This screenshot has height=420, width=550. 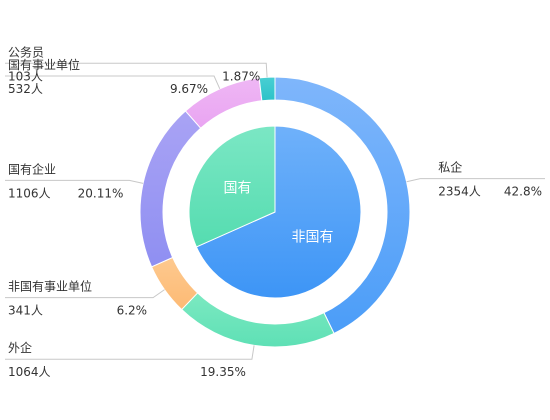 I want to click on inner-slice-label-1: 非国有, so click(x=312, y=237).